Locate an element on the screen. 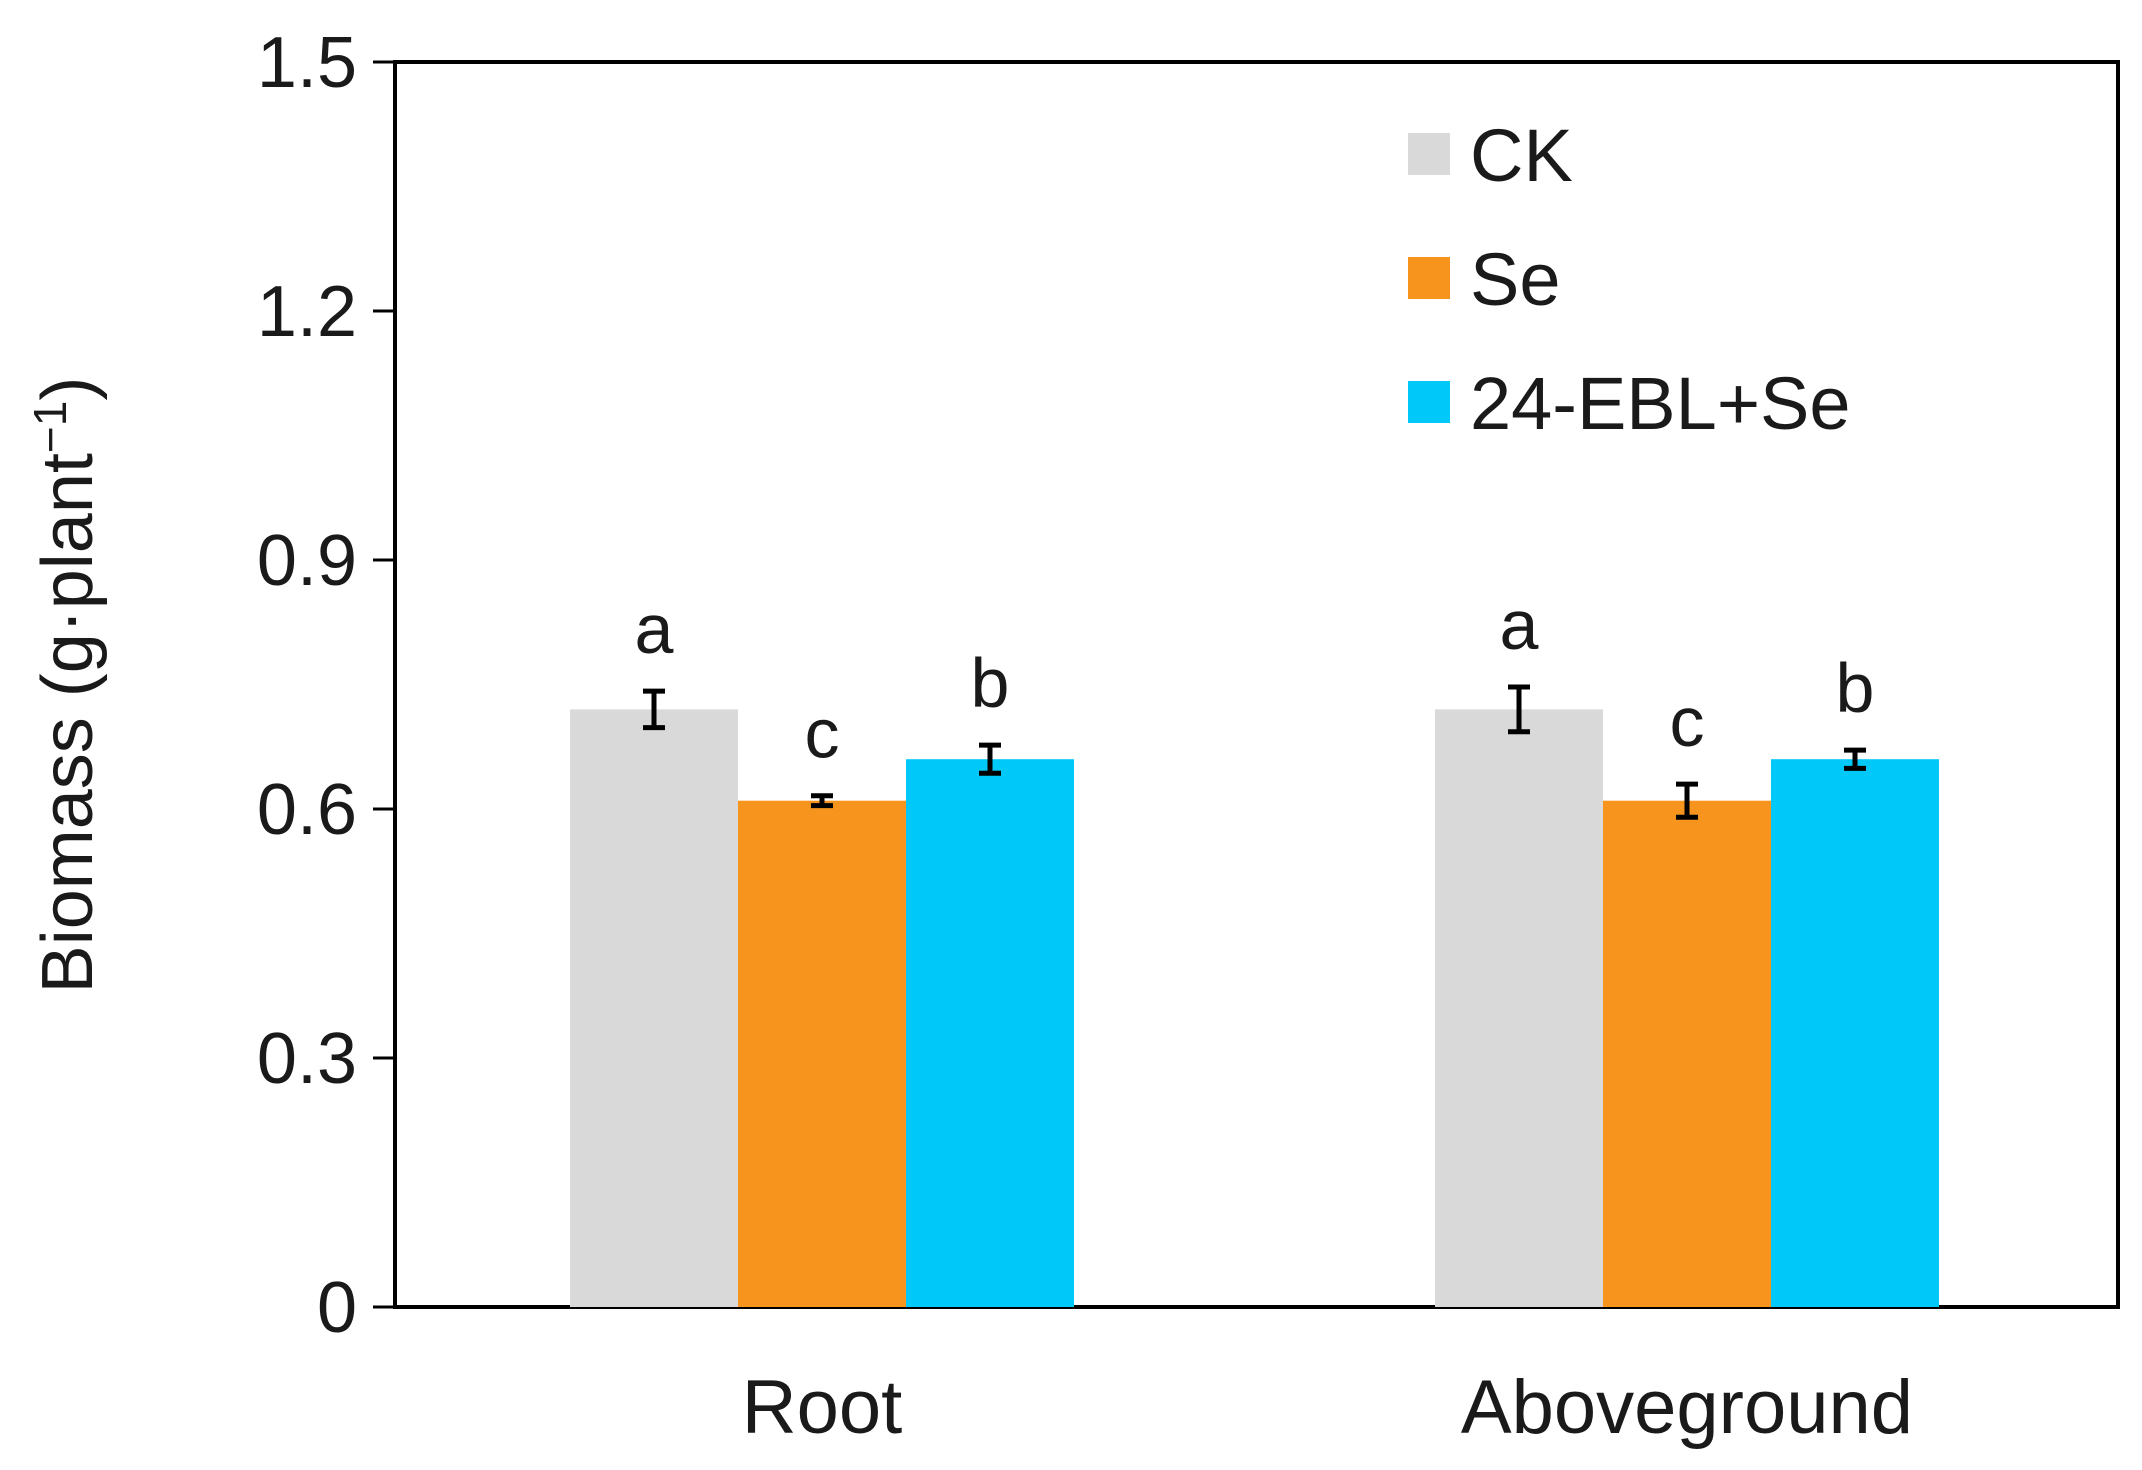  y-tick-label: 0.9 is located at coordinates (307, 561).